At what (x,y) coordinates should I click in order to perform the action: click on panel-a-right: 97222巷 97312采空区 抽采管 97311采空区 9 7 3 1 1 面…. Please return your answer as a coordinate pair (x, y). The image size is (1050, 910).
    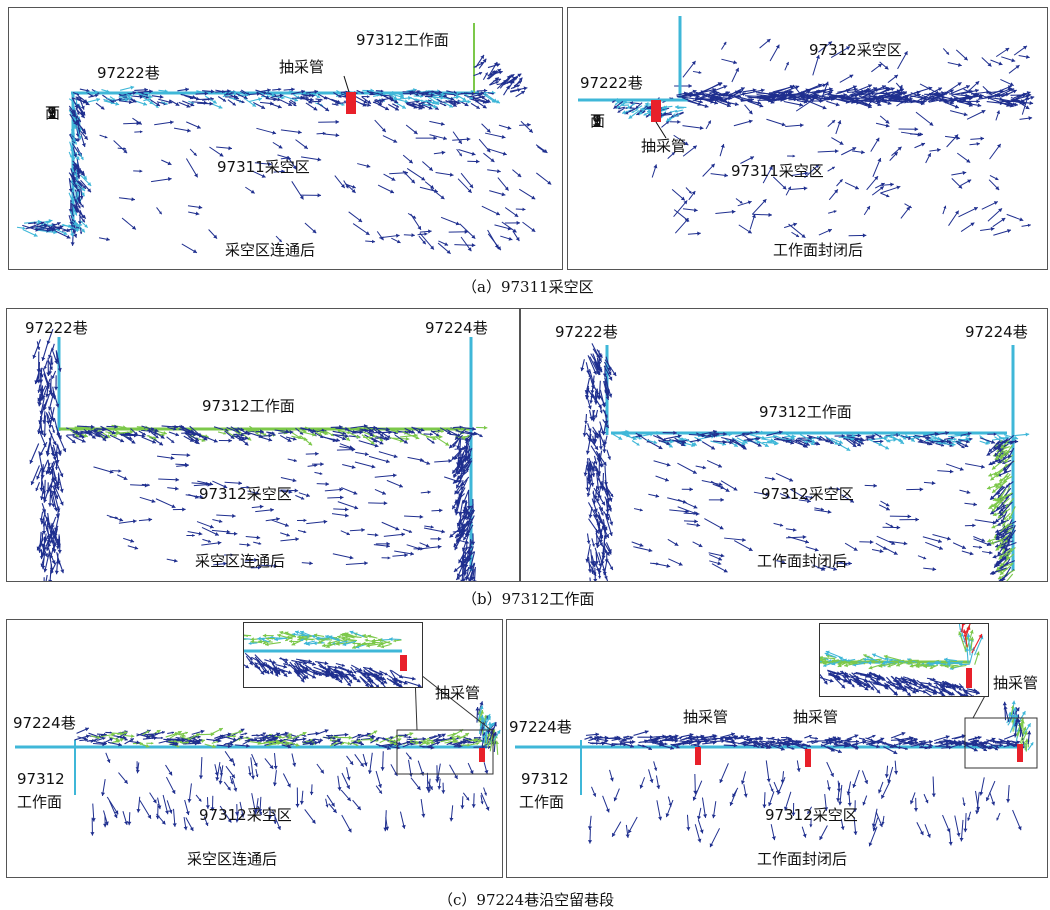
    Looking at the image, I should click on (807, 138).